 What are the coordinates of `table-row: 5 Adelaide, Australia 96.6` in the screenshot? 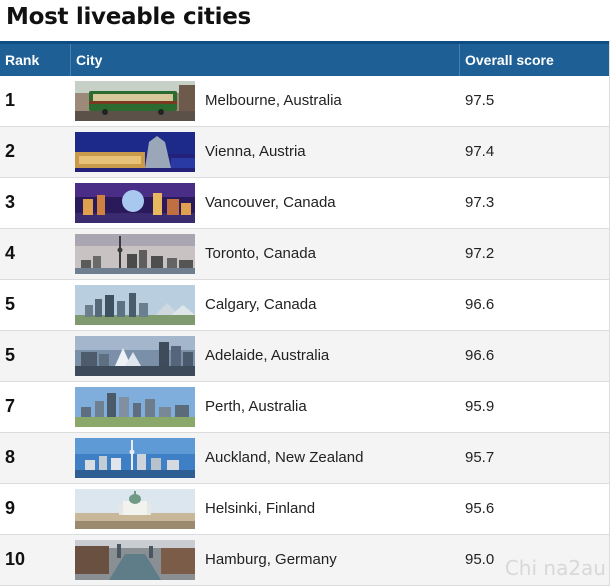 It's located at (304, 356).